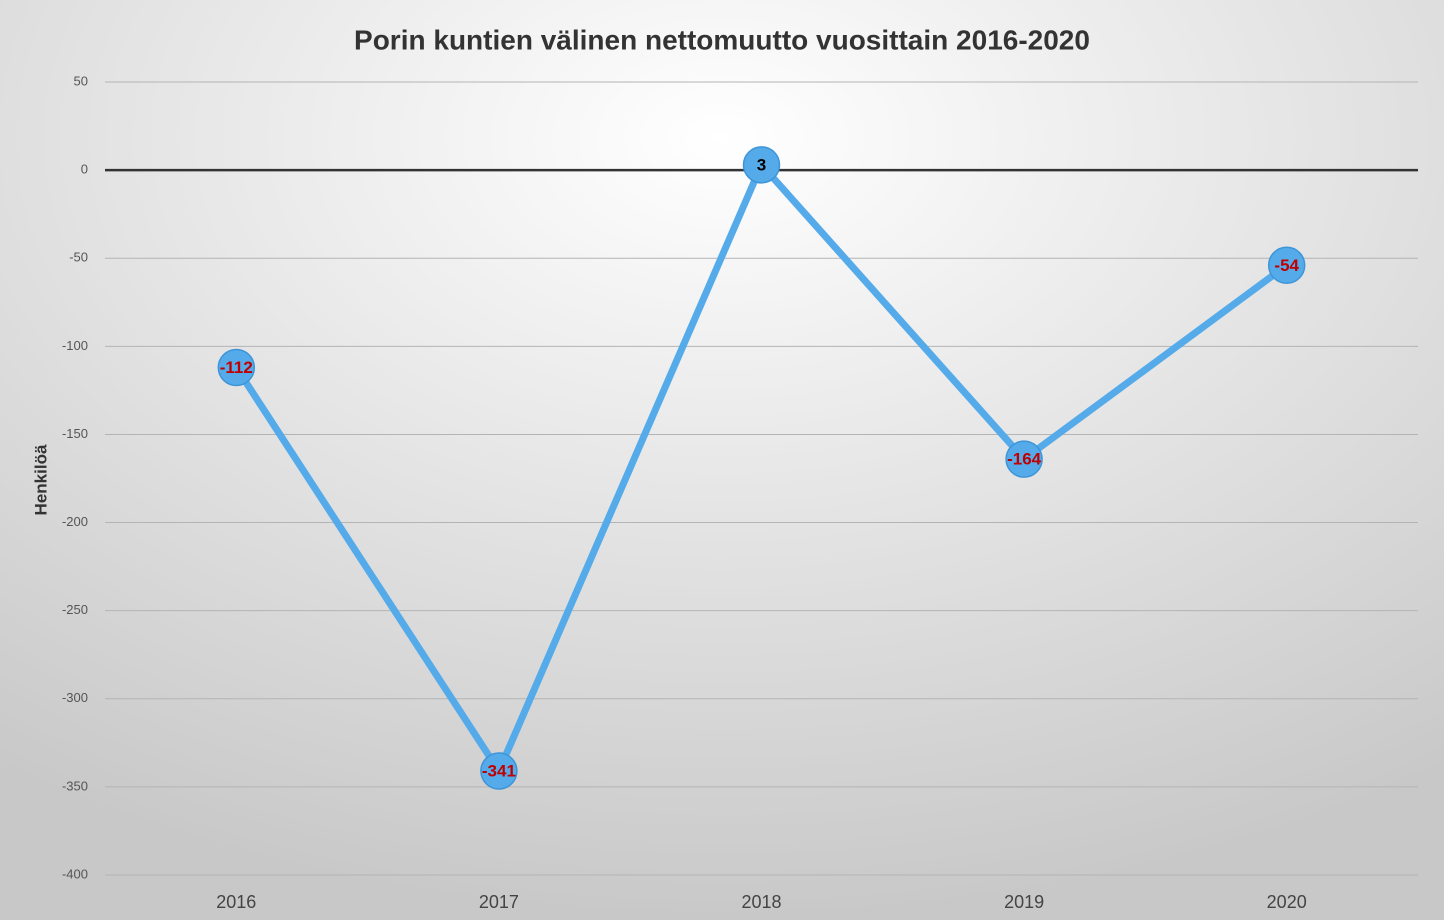 The image size is (1444, 920). What do you see at coordinates (84, 169) in the screenshot?
I see `y-tick-label: 0` at bounding box center [84, 169].